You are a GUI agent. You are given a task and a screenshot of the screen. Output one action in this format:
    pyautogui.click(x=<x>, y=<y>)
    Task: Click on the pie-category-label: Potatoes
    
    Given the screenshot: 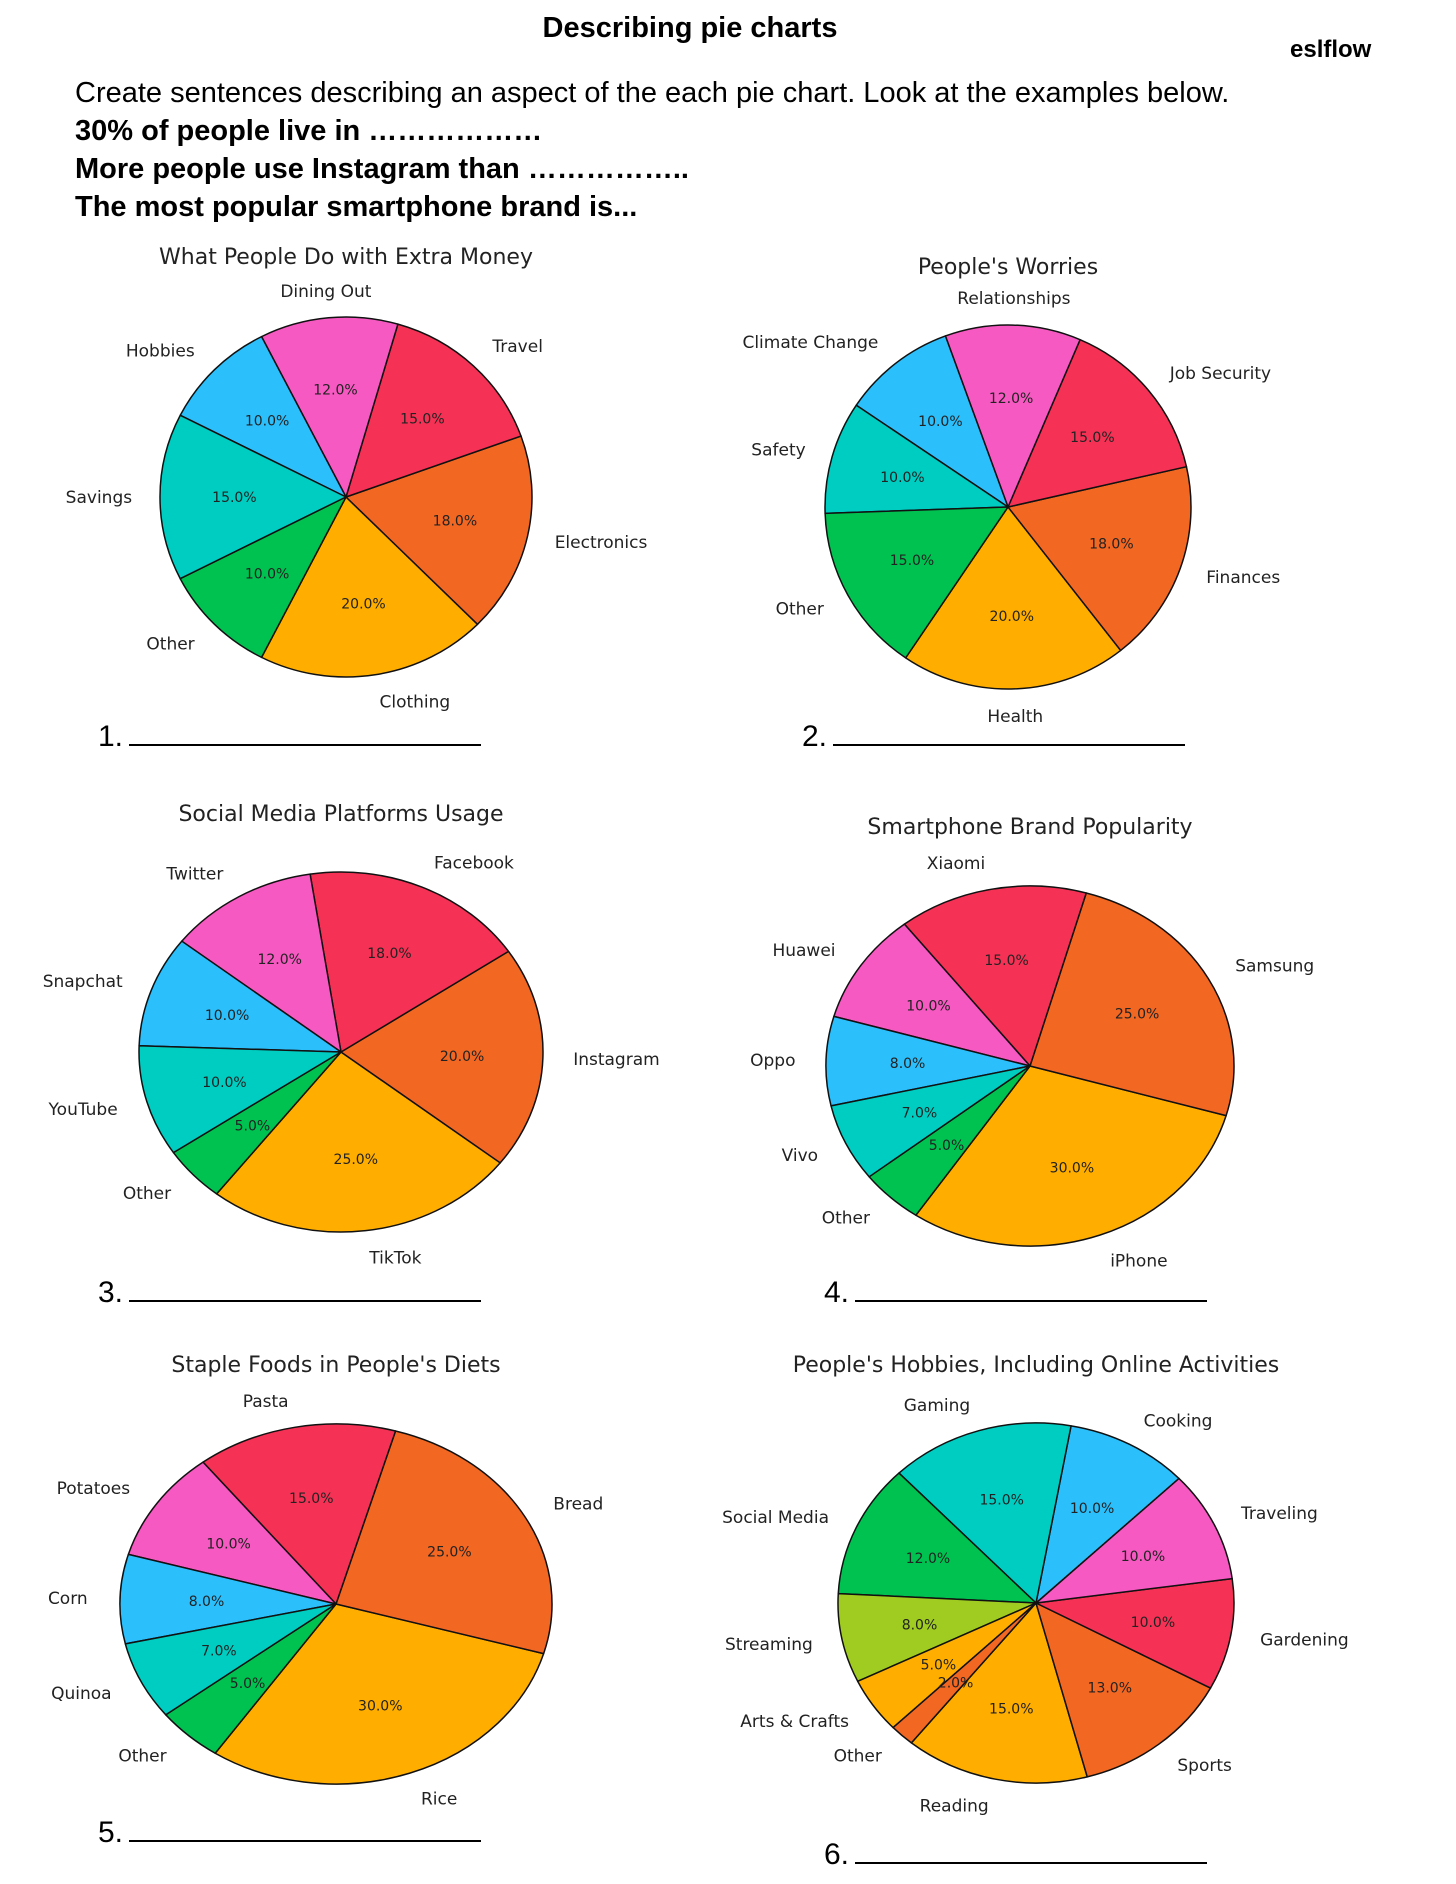 What is the action you would take?
    pyautogui.click(x=94, y=1489)
    